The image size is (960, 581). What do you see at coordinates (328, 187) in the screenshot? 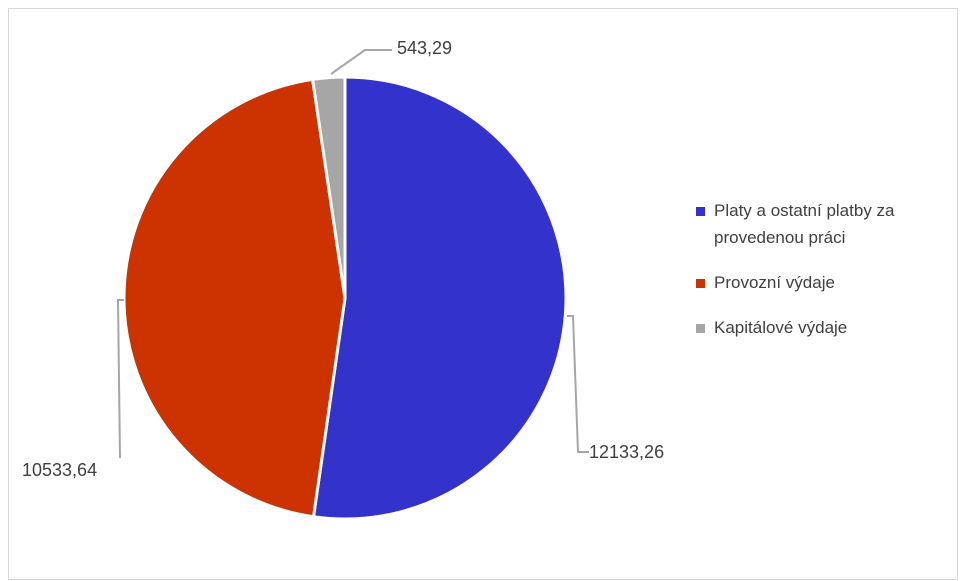
I see `pie-slice-kapitalove` at bounding box center [328, 187].